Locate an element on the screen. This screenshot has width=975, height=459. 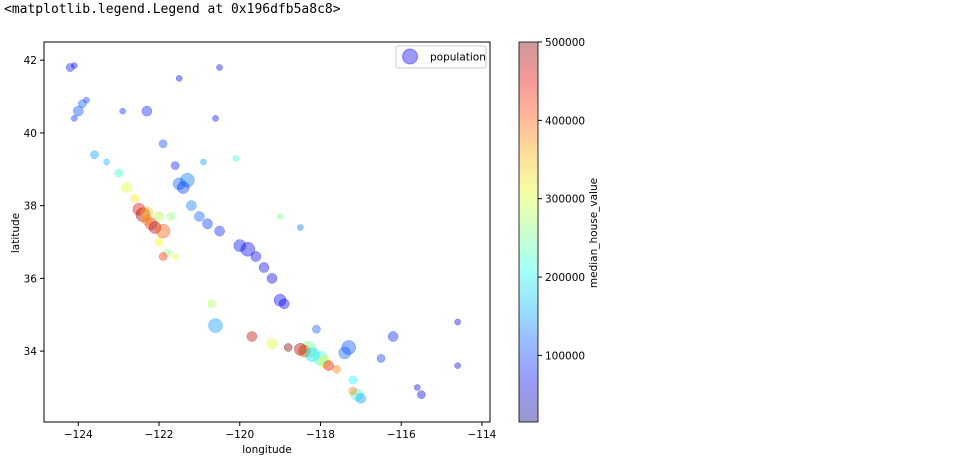
colorbar-tick-label: 200000 is located at coordinates (565, 278).